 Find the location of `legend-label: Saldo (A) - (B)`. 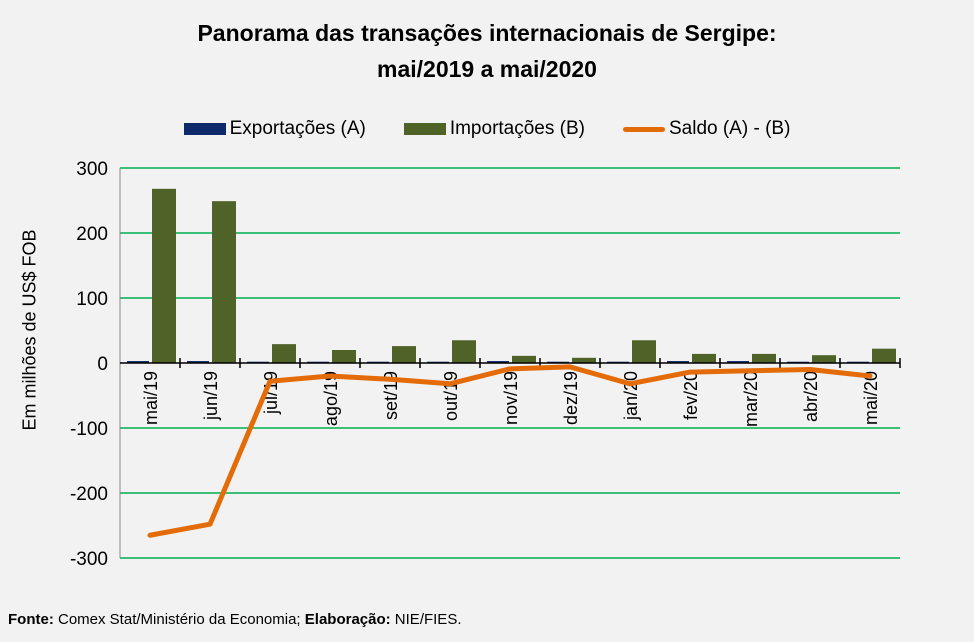

legend-label: Saldo (A) - (B) is located at coordinates (729, 128).